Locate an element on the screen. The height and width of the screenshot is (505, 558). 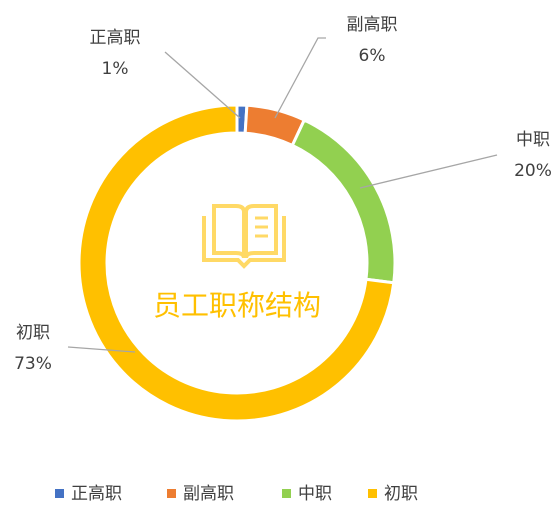
book-icon is located at coordinates (244, 236).